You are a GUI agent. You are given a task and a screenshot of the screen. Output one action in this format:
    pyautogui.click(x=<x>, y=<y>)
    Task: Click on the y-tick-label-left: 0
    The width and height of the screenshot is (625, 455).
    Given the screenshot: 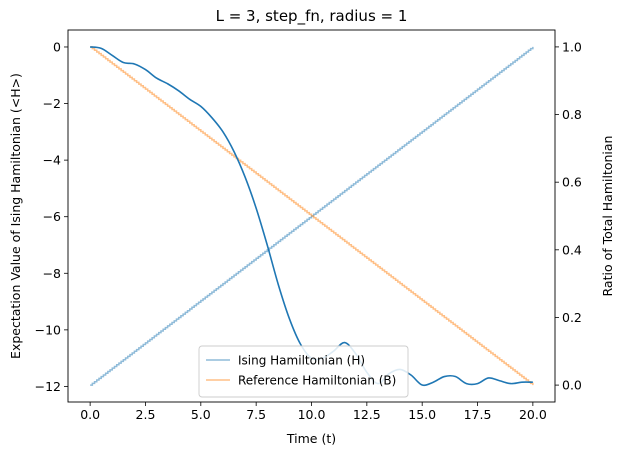 What is the action you would take?
    pyautogui.click(x=57, y=46)
    